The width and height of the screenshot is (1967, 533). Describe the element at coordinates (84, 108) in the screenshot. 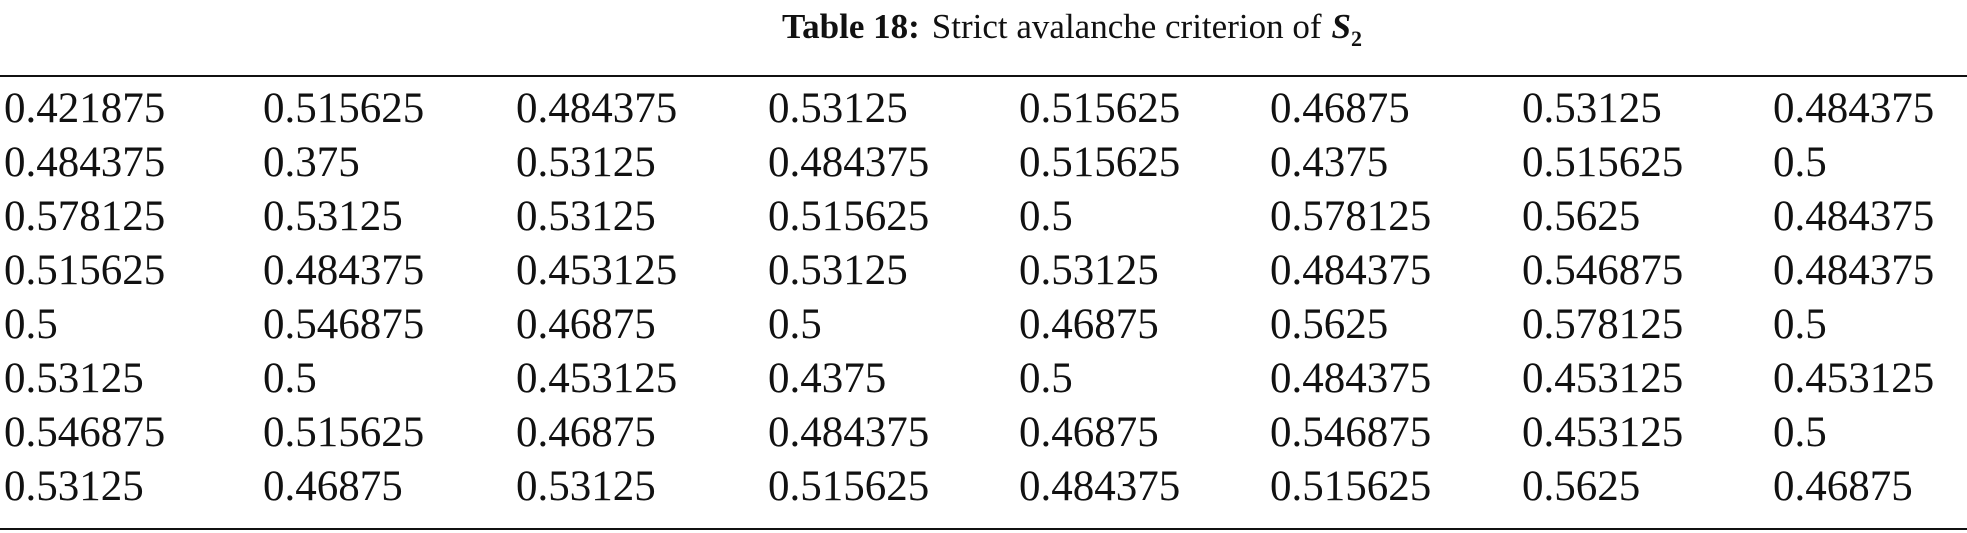

I see `table-cell: 0.421875` at that location.